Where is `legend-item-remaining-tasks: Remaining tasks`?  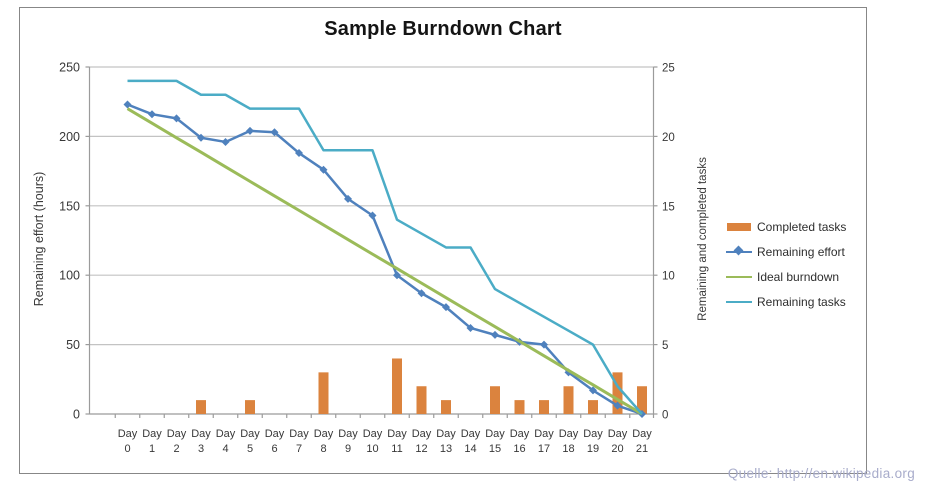 legend-item-remaining-tasks: Remaining tasks is located at coordinates (801, 301).